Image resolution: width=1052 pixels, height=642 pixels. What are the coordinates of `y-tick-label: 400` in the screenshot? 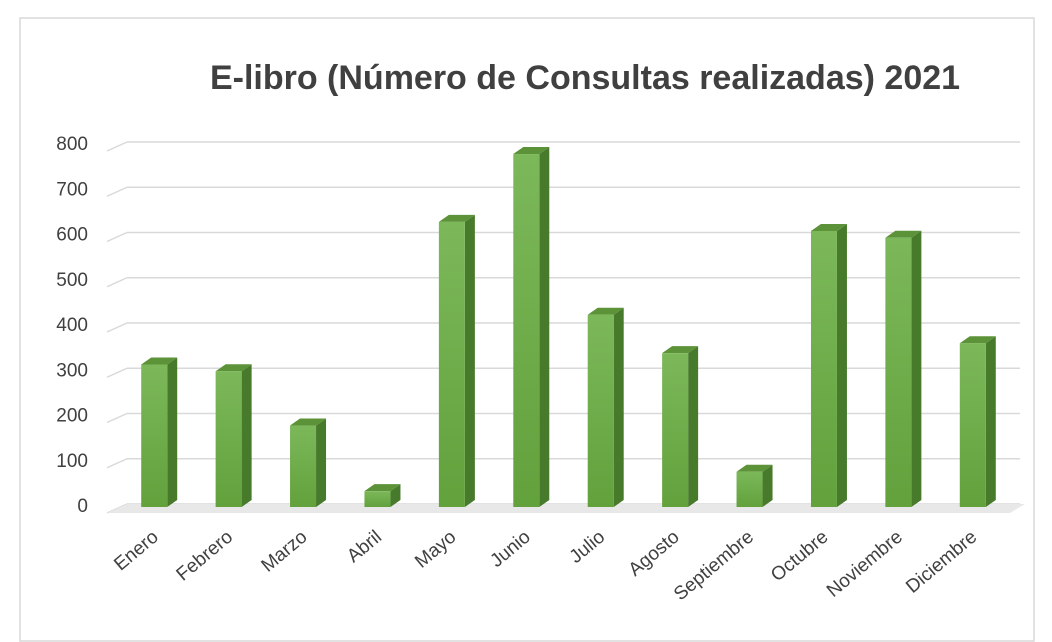 It's located at (72, 325).